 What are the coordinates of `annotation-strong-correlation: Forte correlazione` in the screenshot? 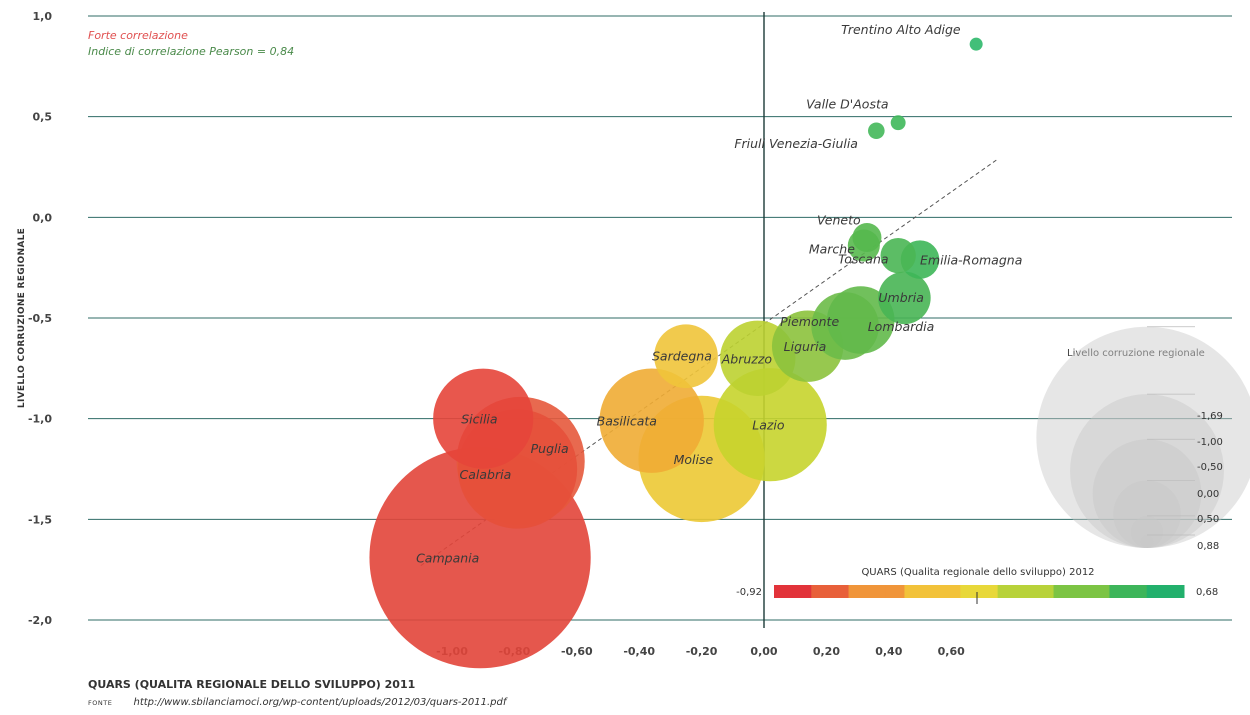 It's located at (138, 35).